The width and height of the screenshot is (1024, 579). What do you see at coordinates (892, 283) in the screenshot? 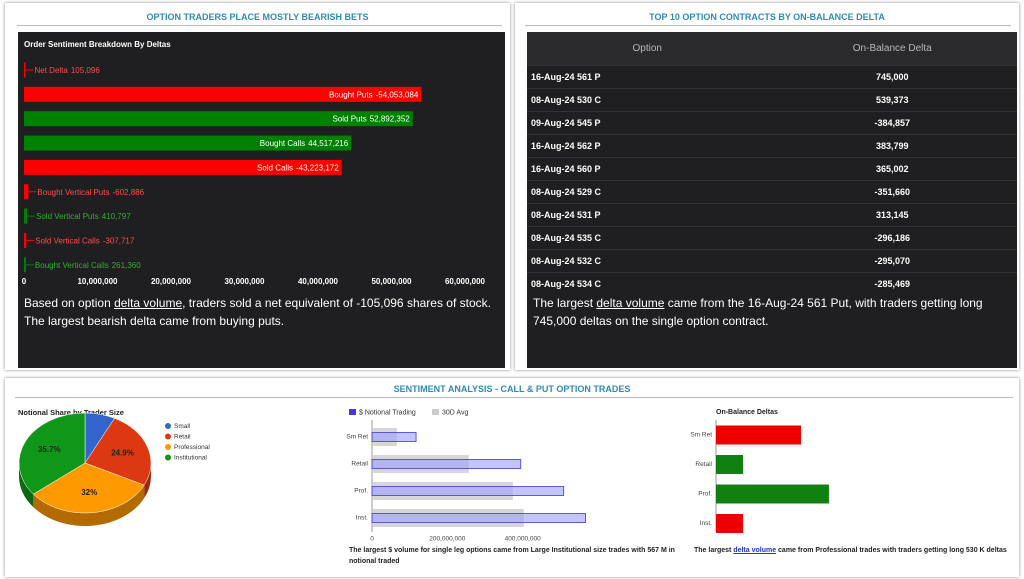
I see `table-cell: -285,469` at bounding box center [892, 283].